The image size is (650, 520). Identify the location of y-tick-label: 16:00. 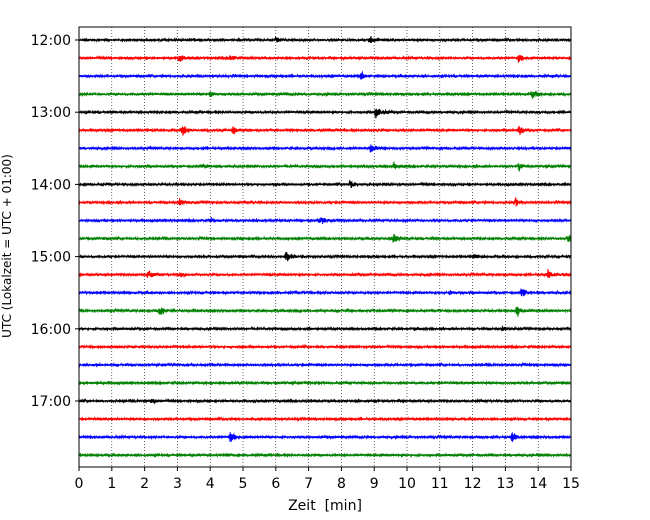
(51, 330).